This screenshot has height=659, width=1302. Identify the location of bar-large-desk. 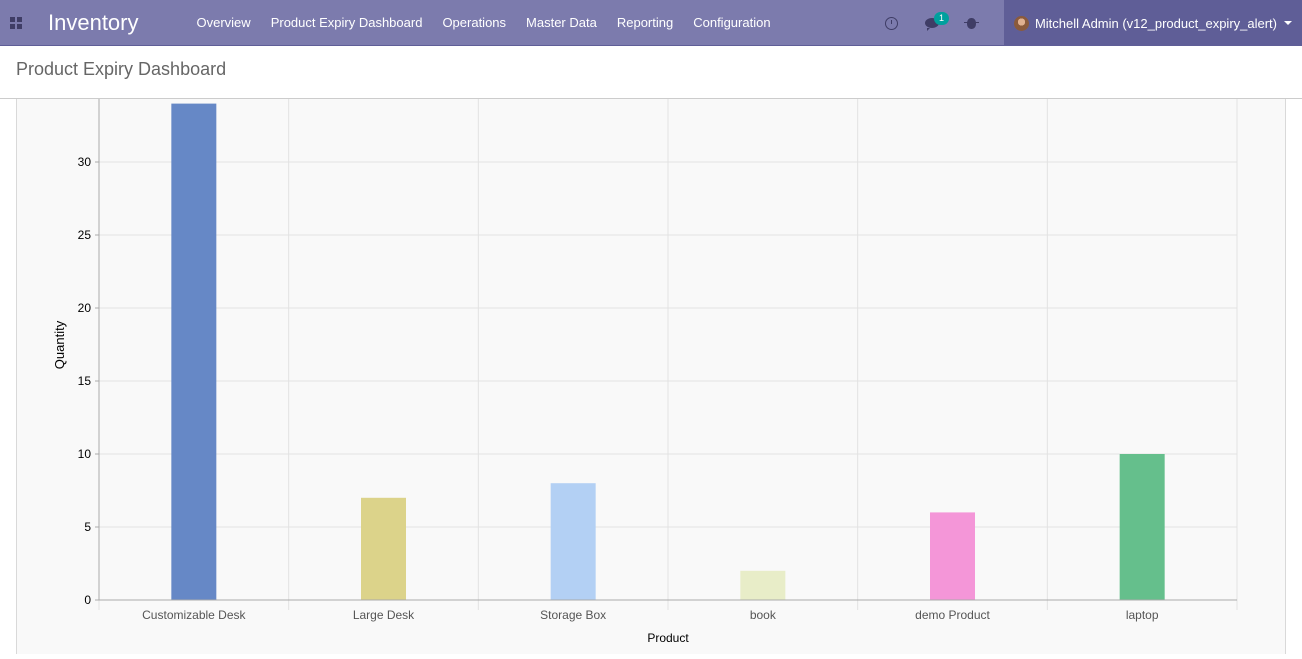
(383, 548).